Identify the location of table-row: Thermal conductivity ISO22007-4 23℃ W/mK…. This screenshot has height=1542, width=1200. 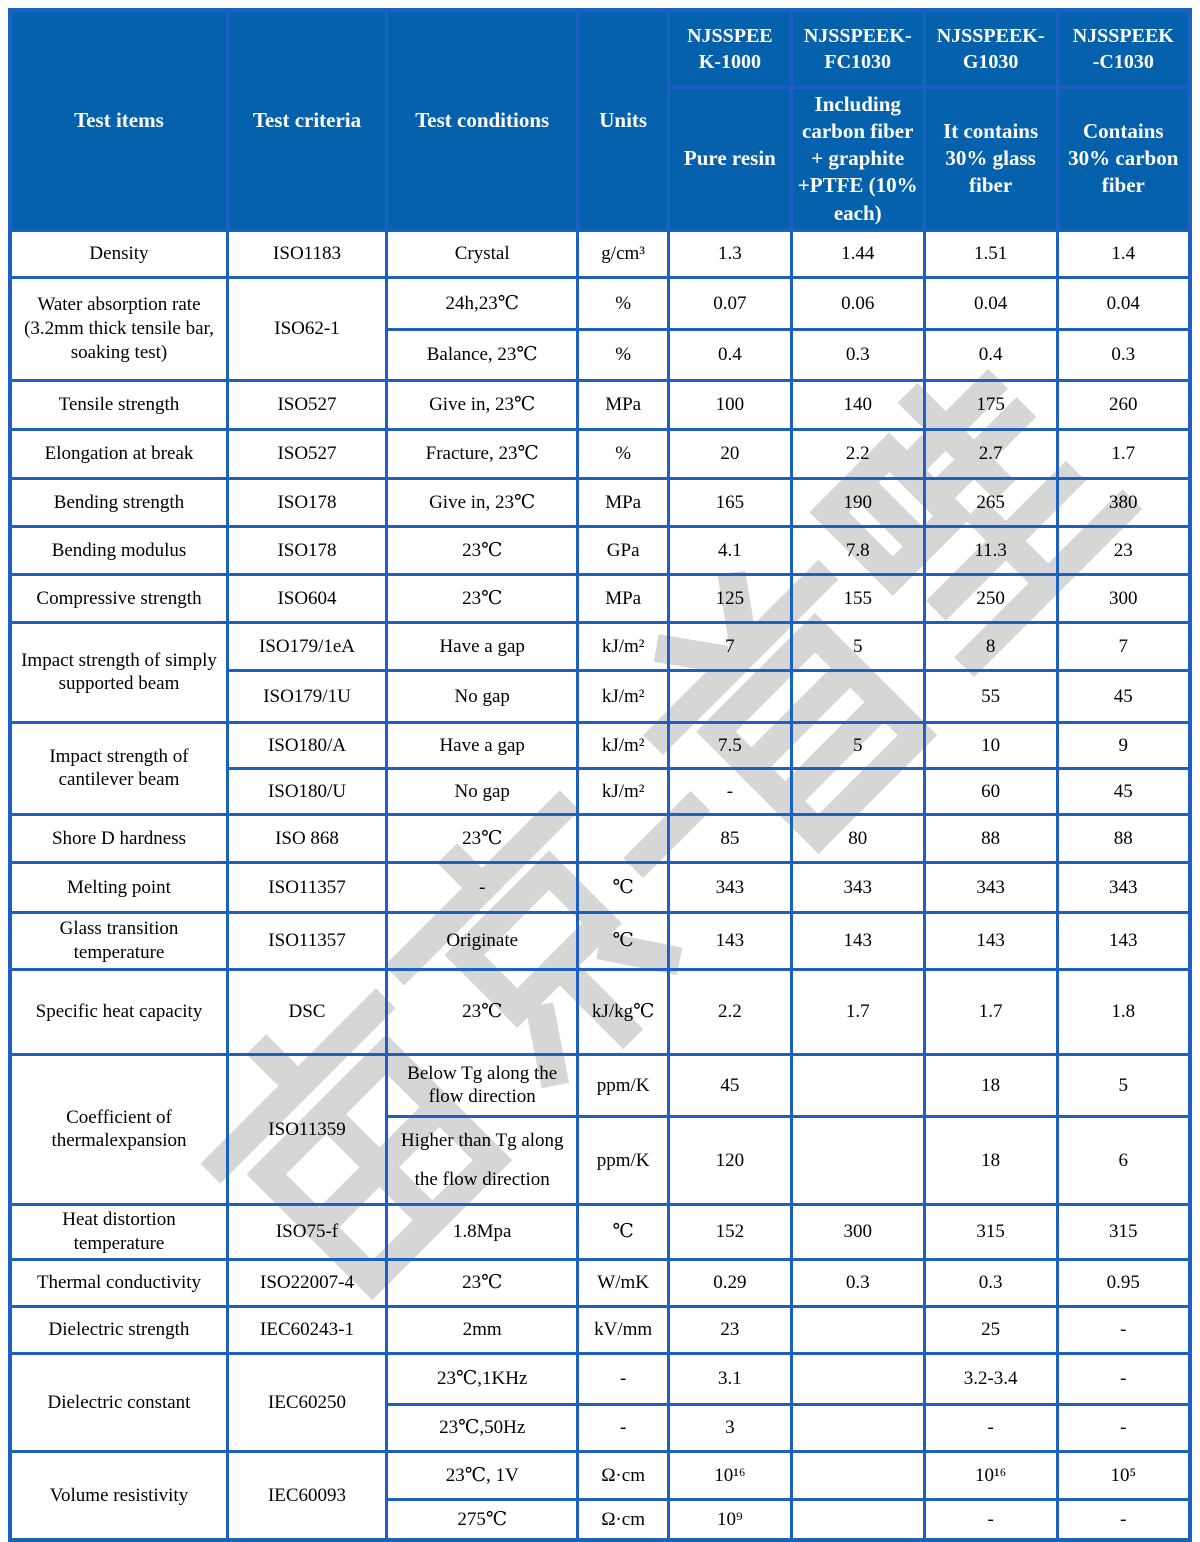
(600, 1282).